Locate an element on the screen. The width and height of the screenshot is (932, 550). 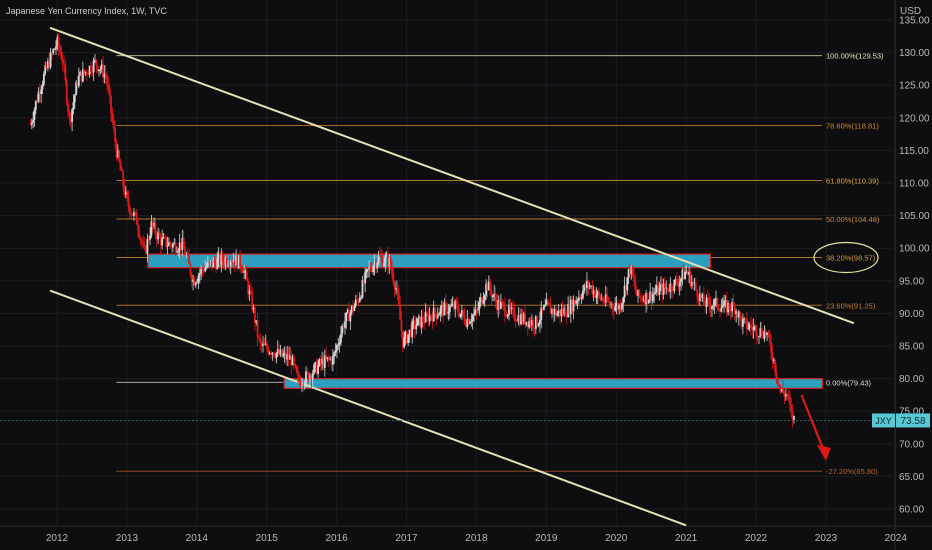
x-axis-tick-label: 2022 is located at coordinates (756, 538).